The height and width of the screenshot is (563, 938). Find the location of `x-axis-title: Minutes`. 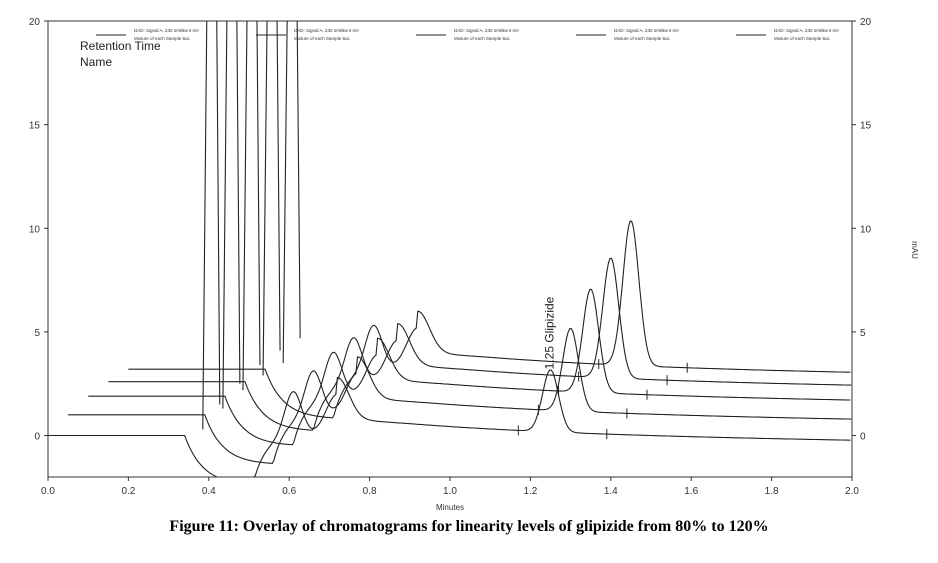

x-axis-title: Minutes is located at coordinates (450, 507).